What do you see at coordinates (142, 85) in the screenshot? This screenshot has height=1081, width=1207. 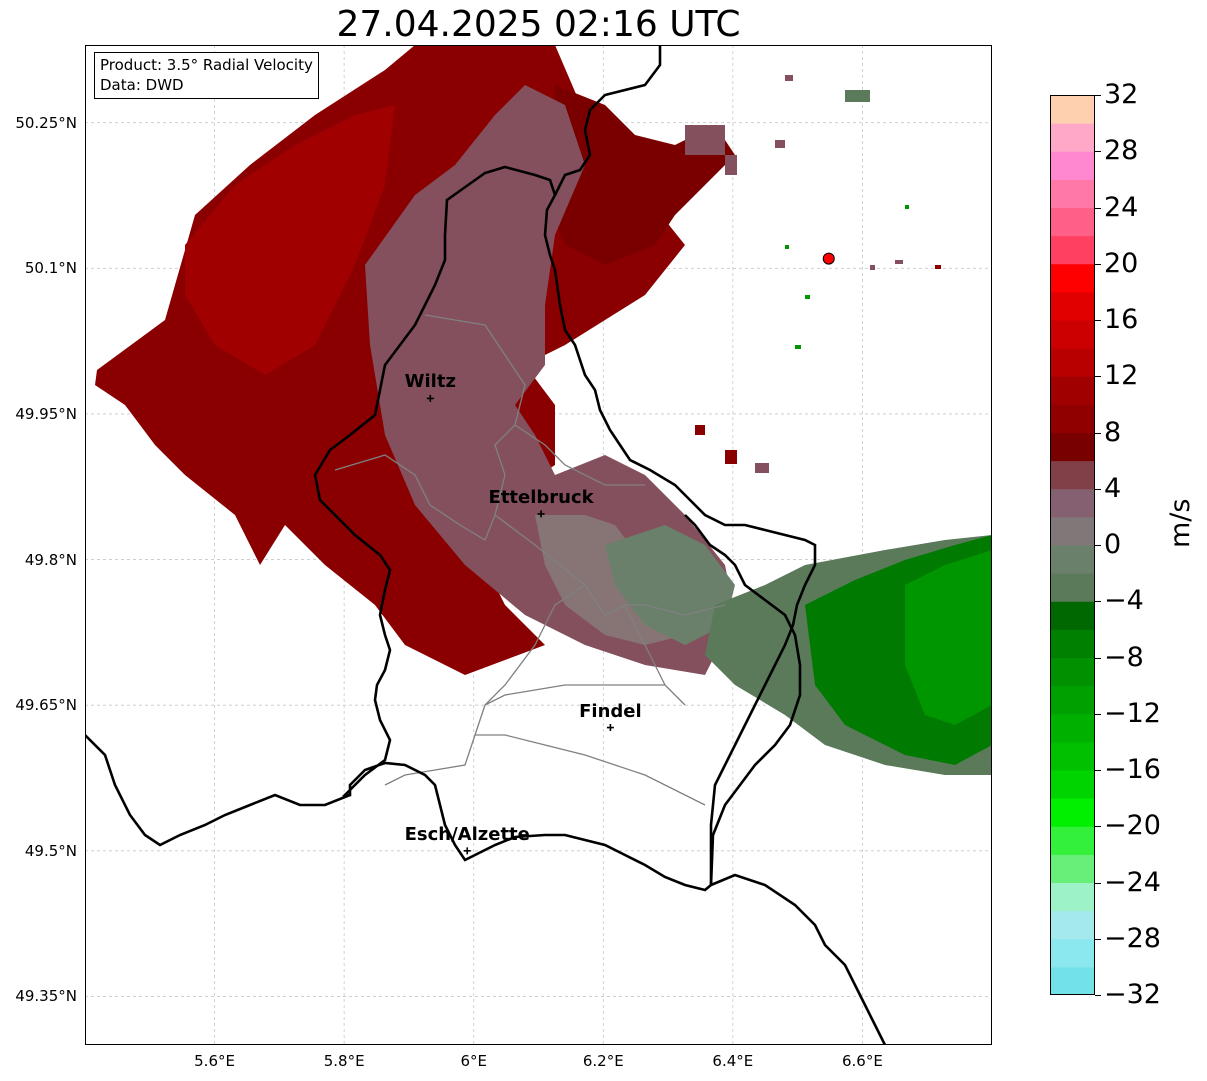 I see `data-source-label: Data: DWD` at bounding box center [142, 85].